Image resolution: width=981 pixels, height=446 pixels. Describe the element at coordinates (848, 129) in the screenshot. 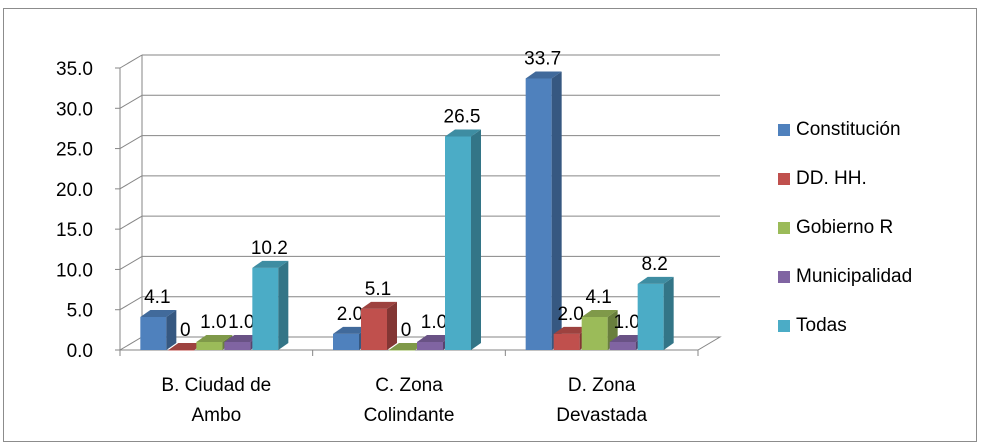

I see `legend-label: Constitución` at that location.